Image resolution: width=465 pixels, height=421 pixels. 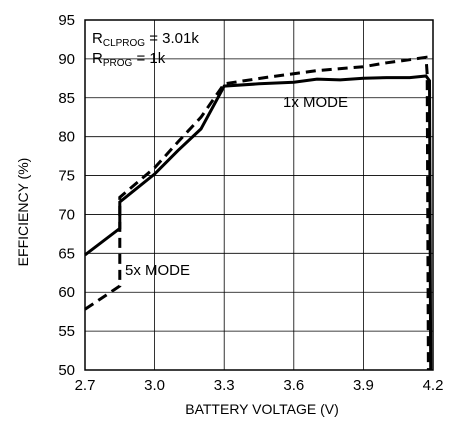 I want to click on rclprog-annotation: RCLPROG = 3.01k, so click(x=145, y=39).